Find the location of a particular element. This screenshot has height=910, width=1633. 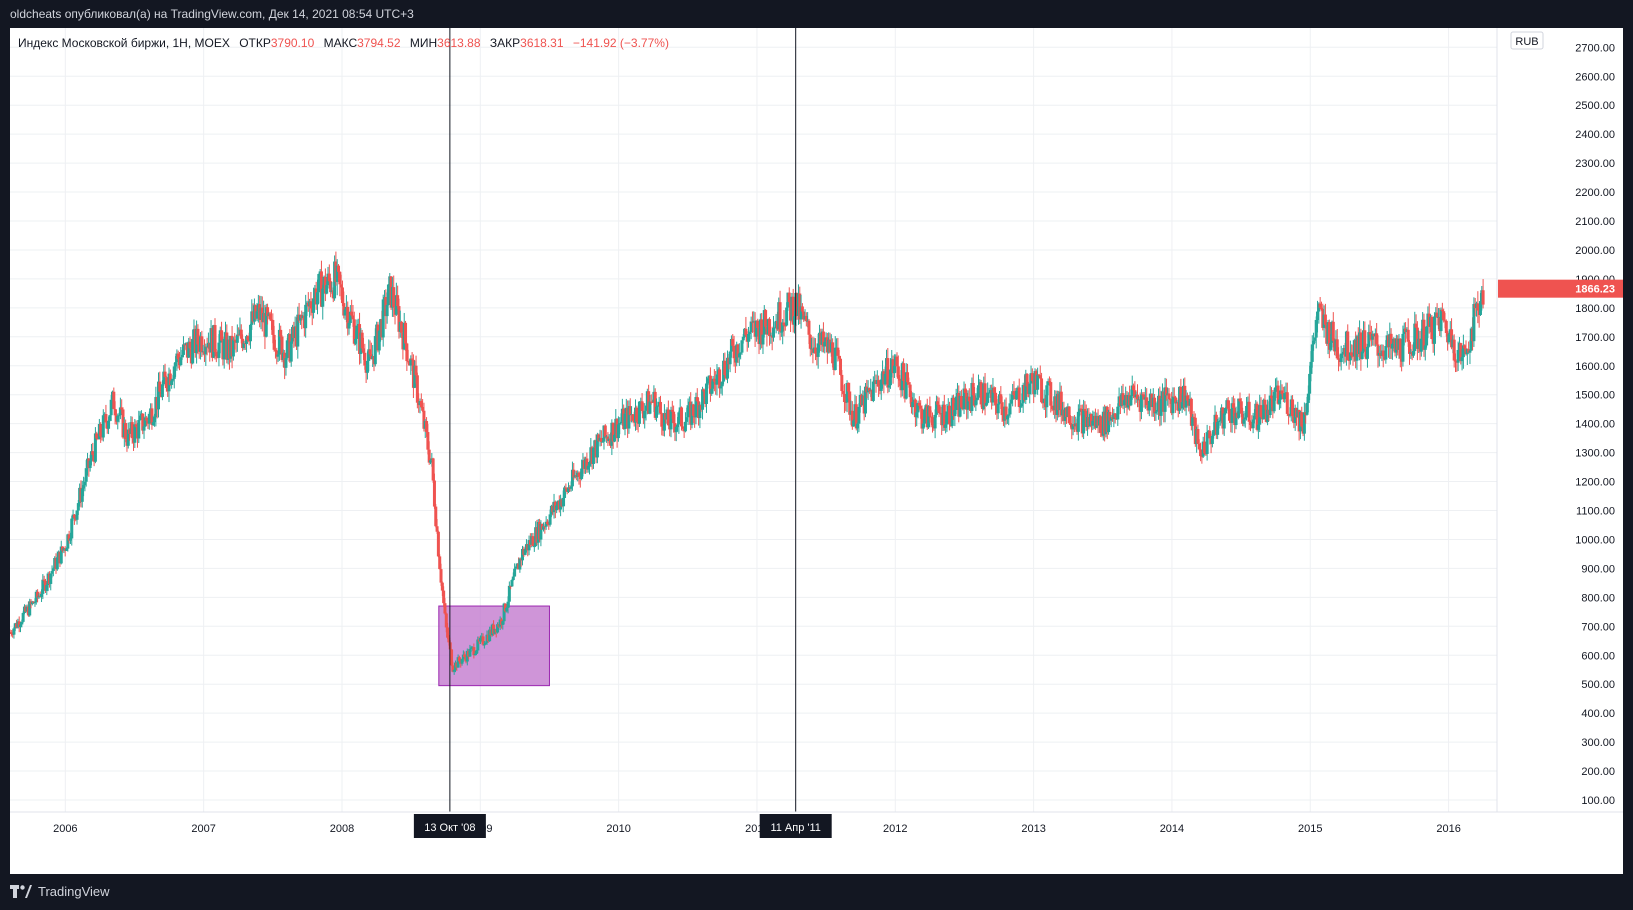

tradingview-brand: TradingView is located at coordinates (60, 891).